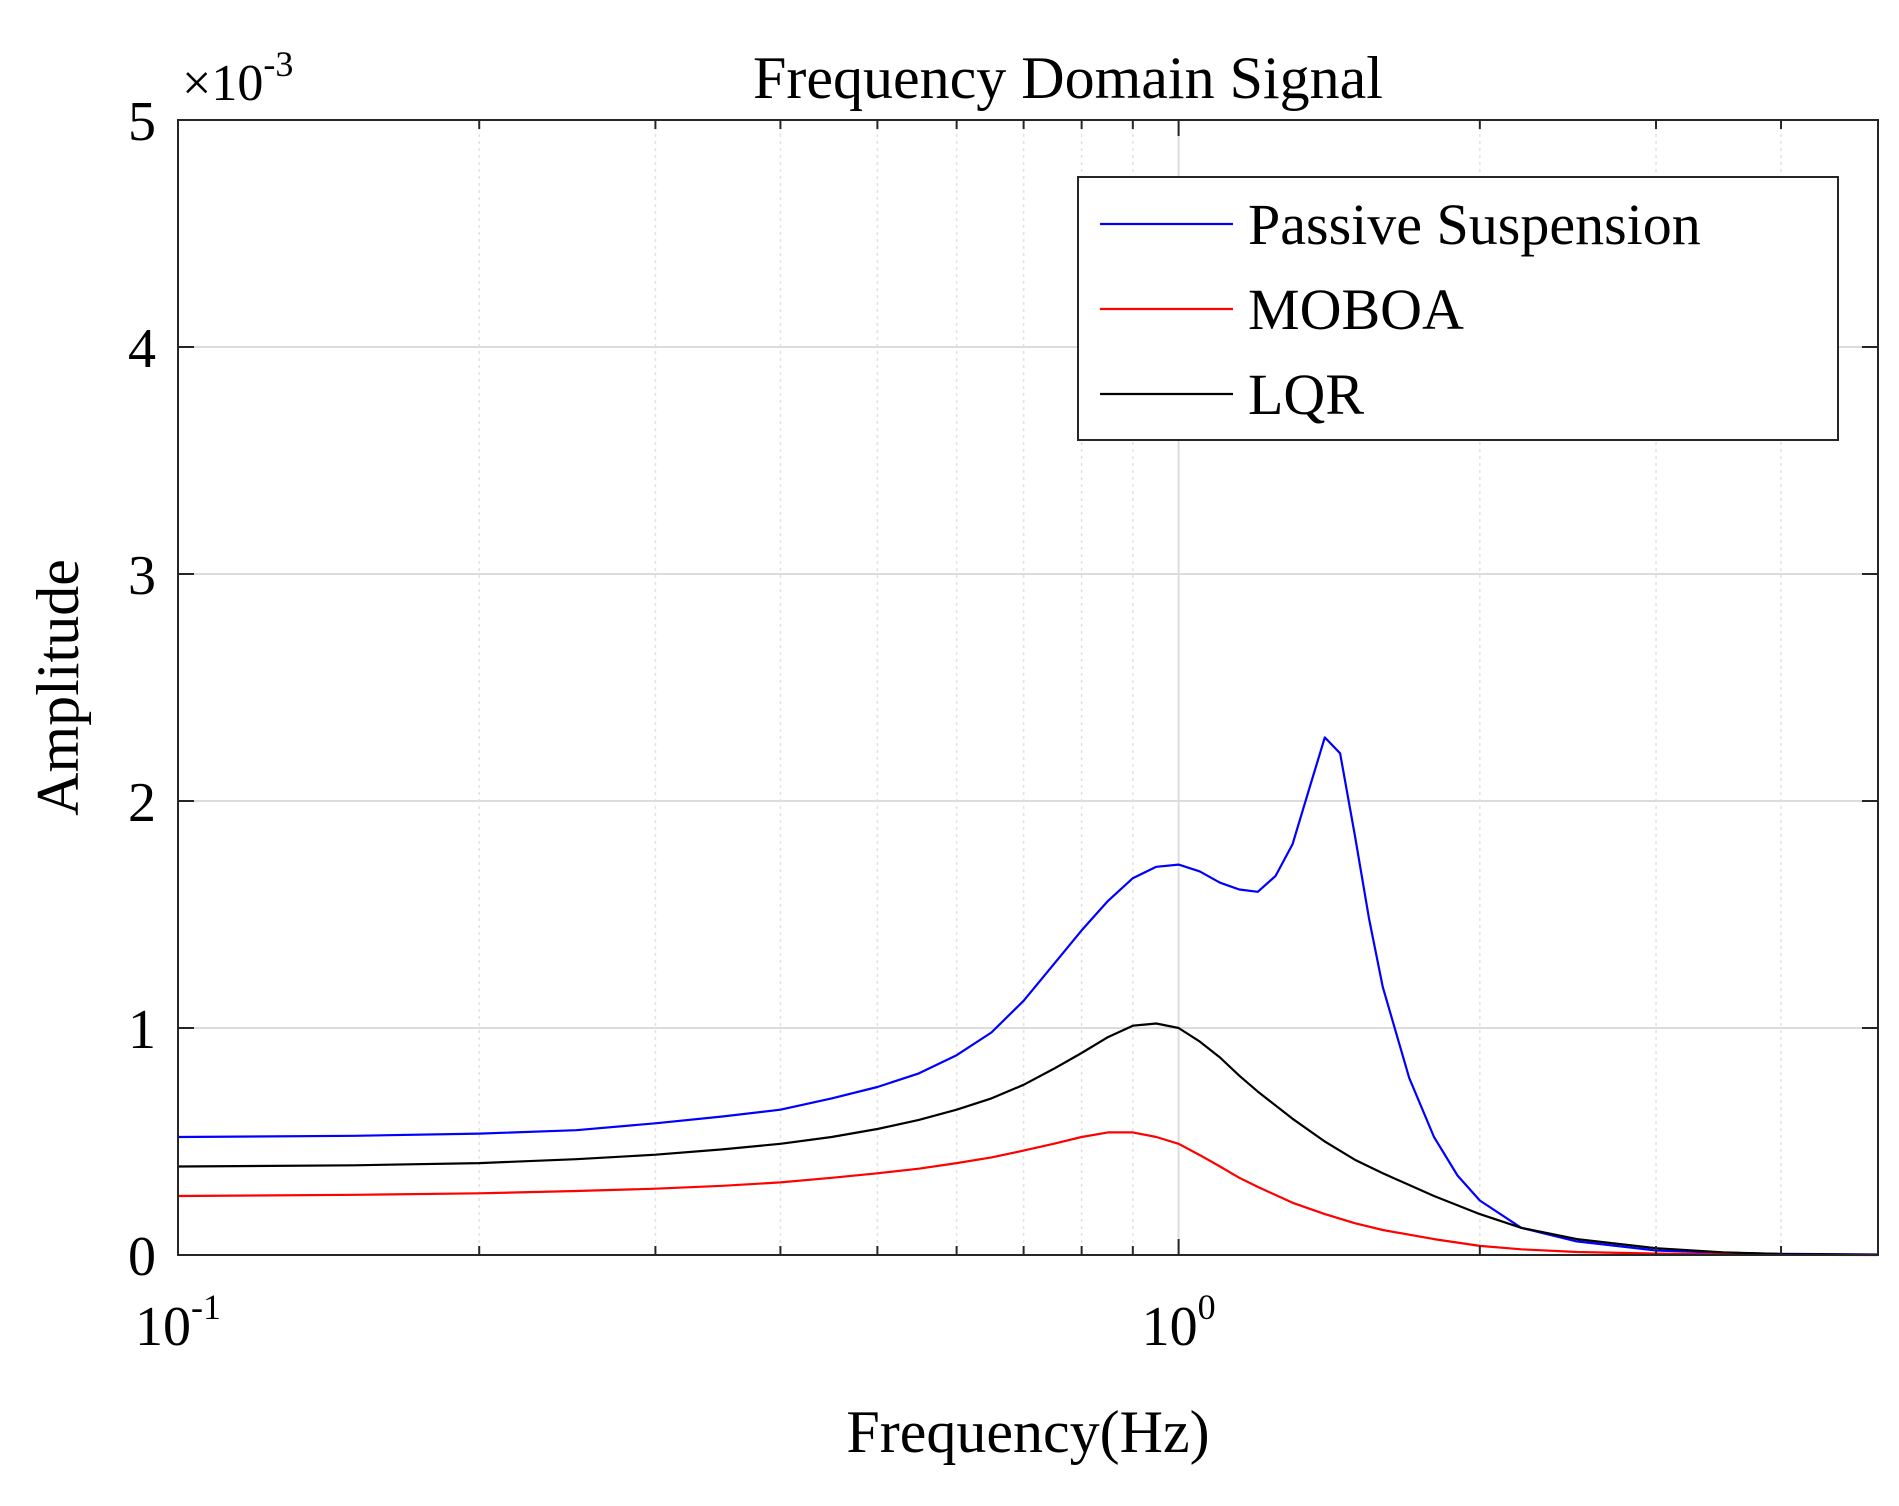 This screenshot has width=1899, height=1506. I want to click on x-tick-label: 10⁰, so click(1179, 1322).